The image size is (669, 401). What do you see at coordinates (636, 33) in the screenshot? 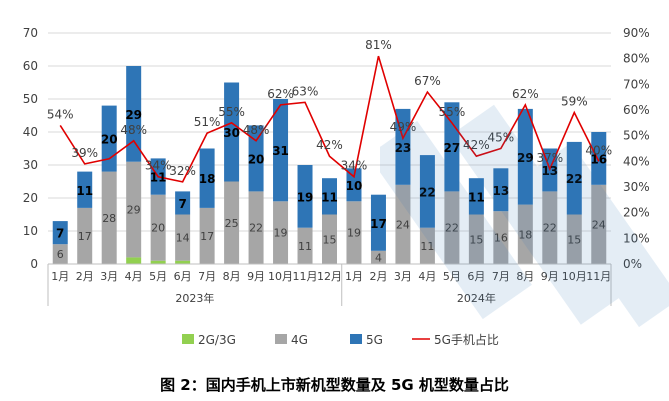
I see `y-right-tick-label: 90%` at bounding box center [636, 33].